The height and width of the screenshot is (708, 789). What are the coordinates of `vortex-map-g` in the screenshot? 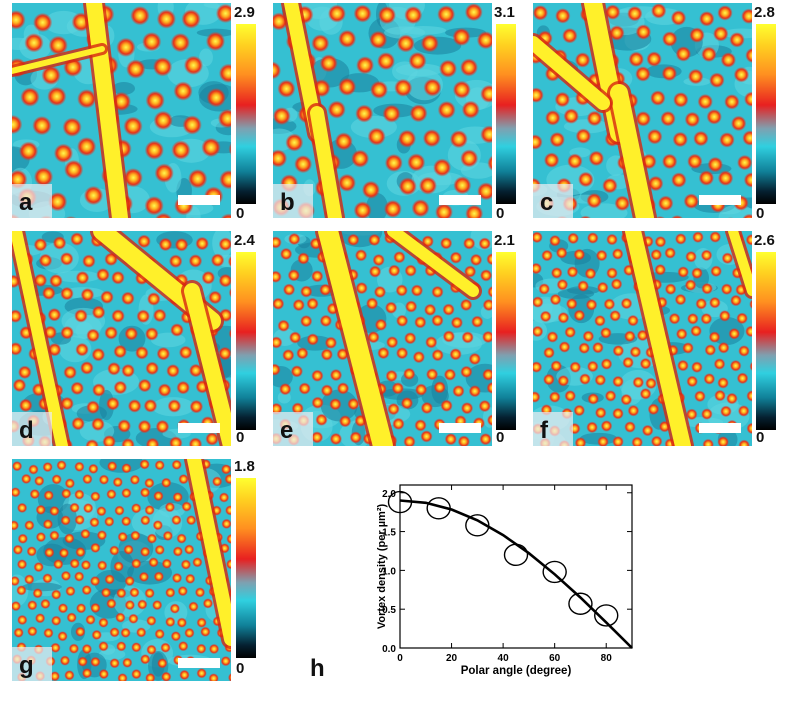 It's located at (121, 570).